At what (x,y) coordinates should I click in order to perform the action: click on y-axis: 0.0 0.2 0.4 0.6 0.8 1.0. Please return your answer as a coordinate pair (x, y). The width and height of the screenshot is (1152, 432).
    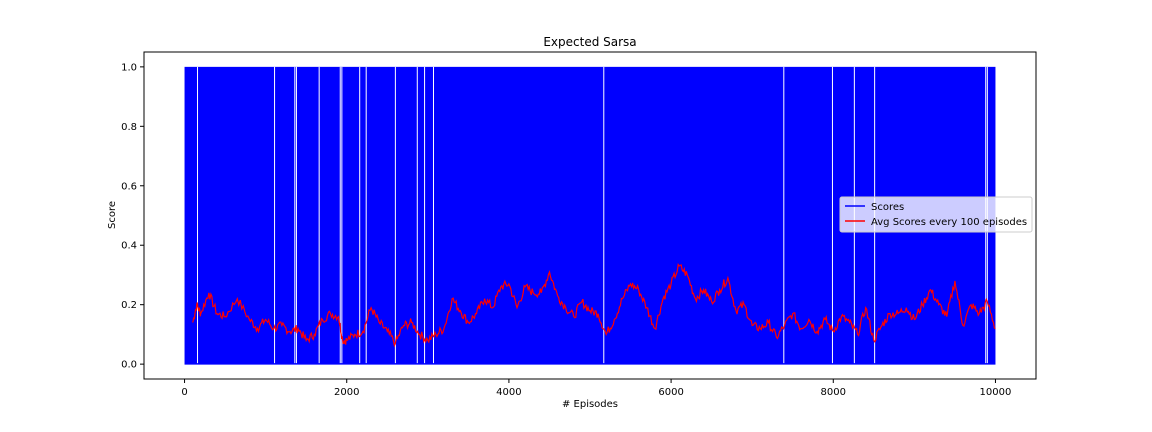
    Looking at the image, I should click on (132, 216).